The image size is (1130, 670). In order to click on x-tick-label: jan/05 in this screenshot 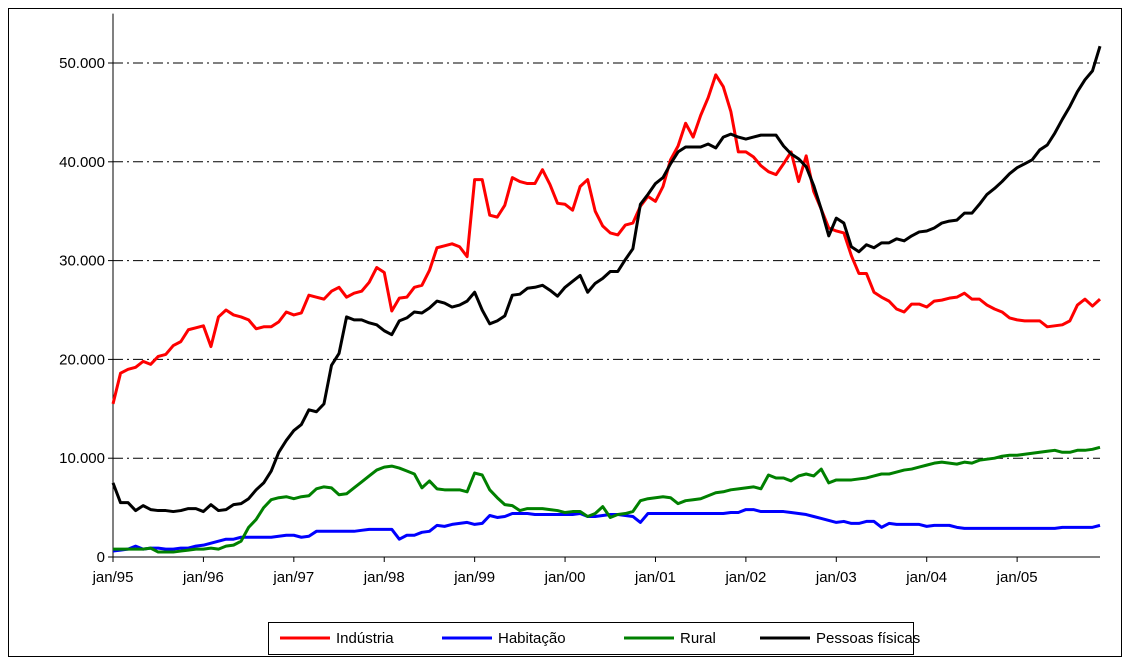, I will do `click(1017, 577)`.